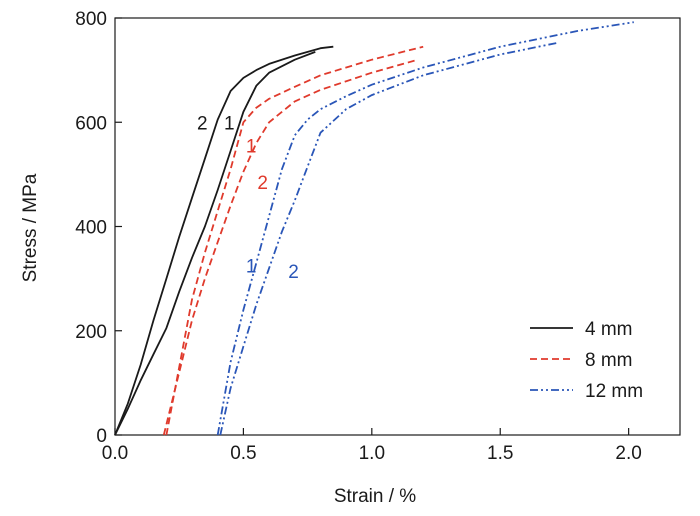  What do you see at coordinates (614, 391) in the screenshot?
I see `legend-label: 12 mm` at bounding box center [614, 391].